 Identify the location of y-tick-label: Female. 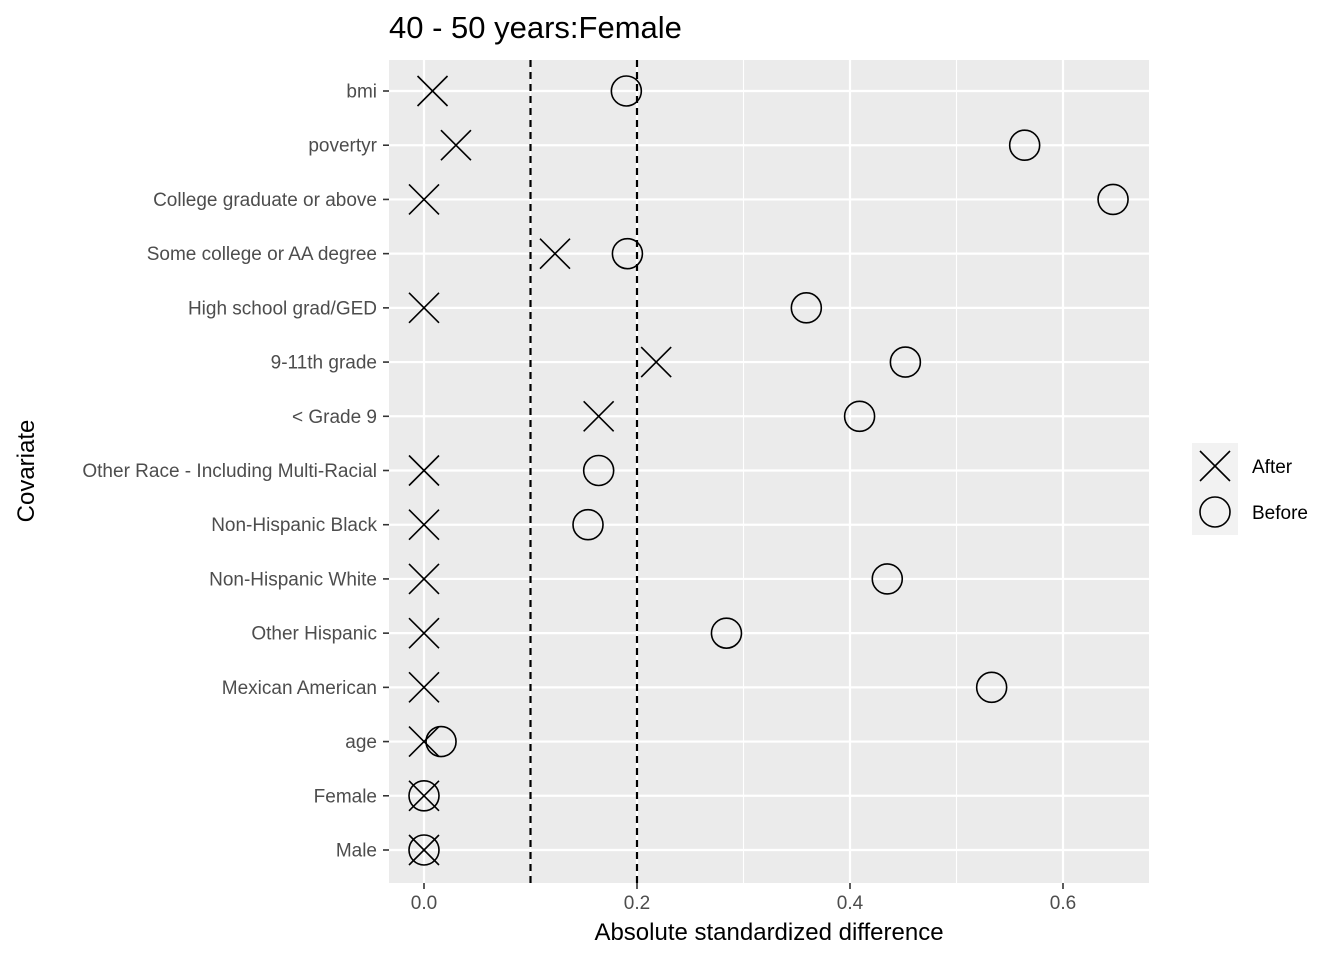
(345, 796).